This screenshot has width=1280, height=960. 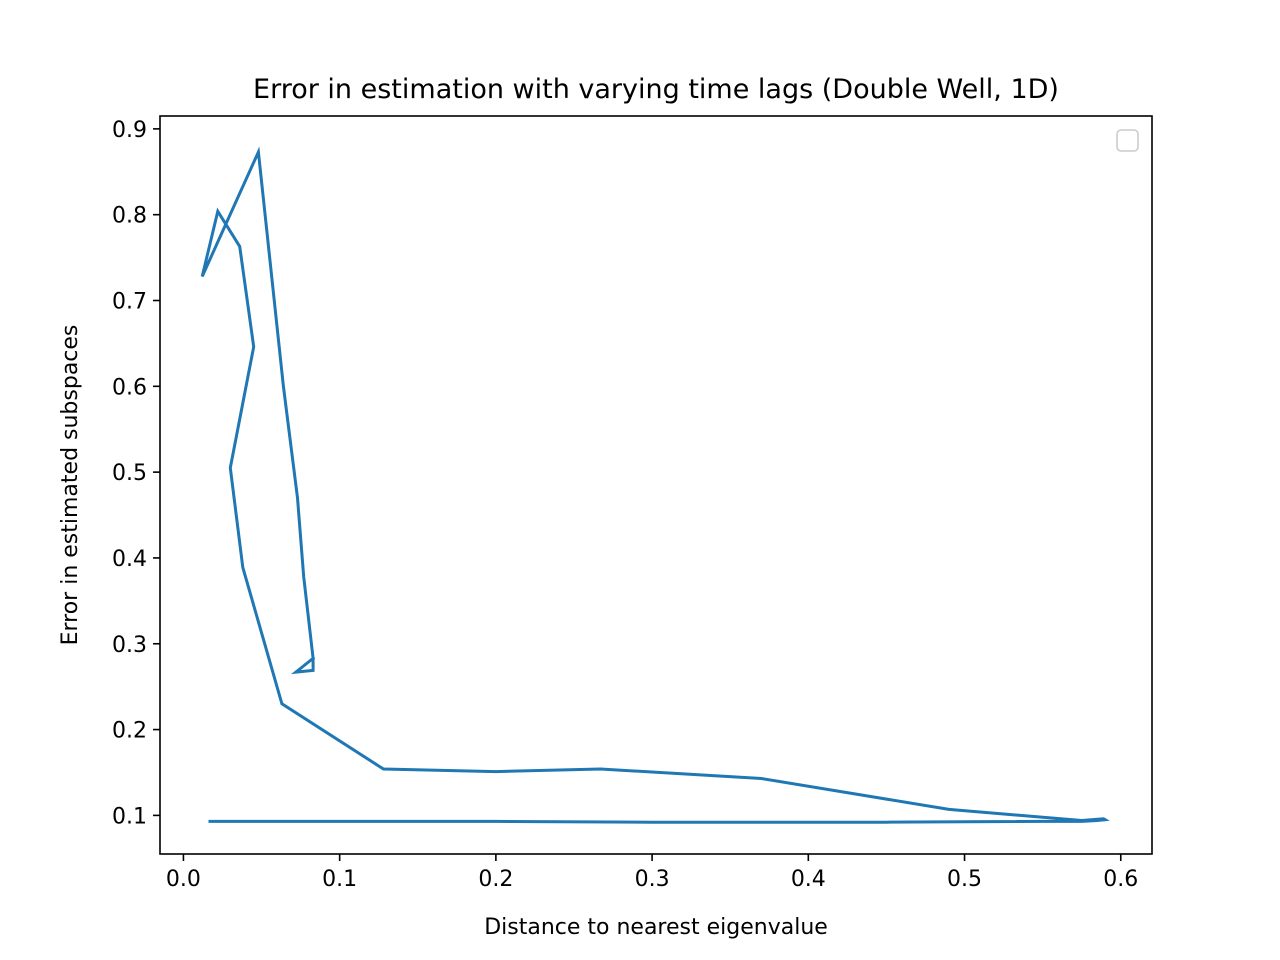 I want to click on y-tick-label: 0.8, so click(x=129, y=216).